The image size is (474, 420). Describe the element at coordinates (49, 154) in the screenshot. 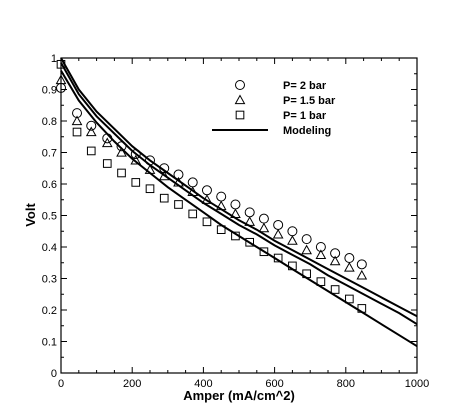

I see `y-tick-label: 0.7` at that location.